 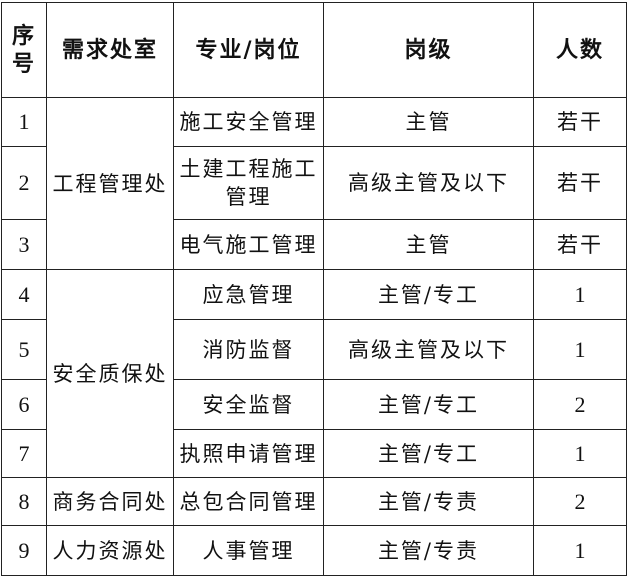 I want to click on table-row: 2 土建工程施工管理 高级主管及以下 若干, so click(x=313, y=183).